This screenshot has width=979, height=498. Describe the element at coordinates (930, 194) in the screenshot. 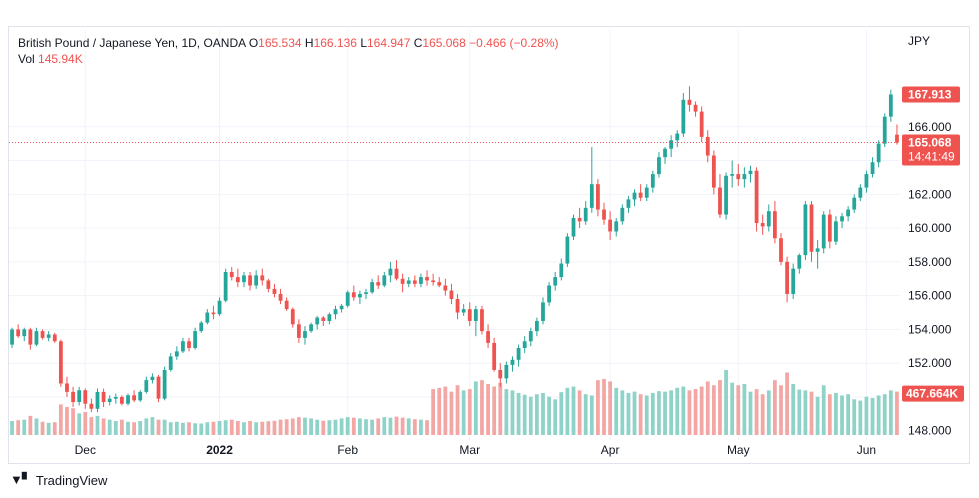

I see `price-tick-label: 162.000` at that location.